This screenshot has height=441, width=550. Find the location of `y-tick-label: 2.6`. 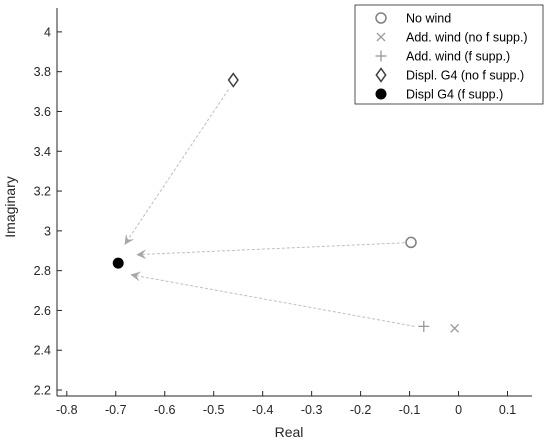

y-tick-label: 2.6 is located at coordinates (42, 311).